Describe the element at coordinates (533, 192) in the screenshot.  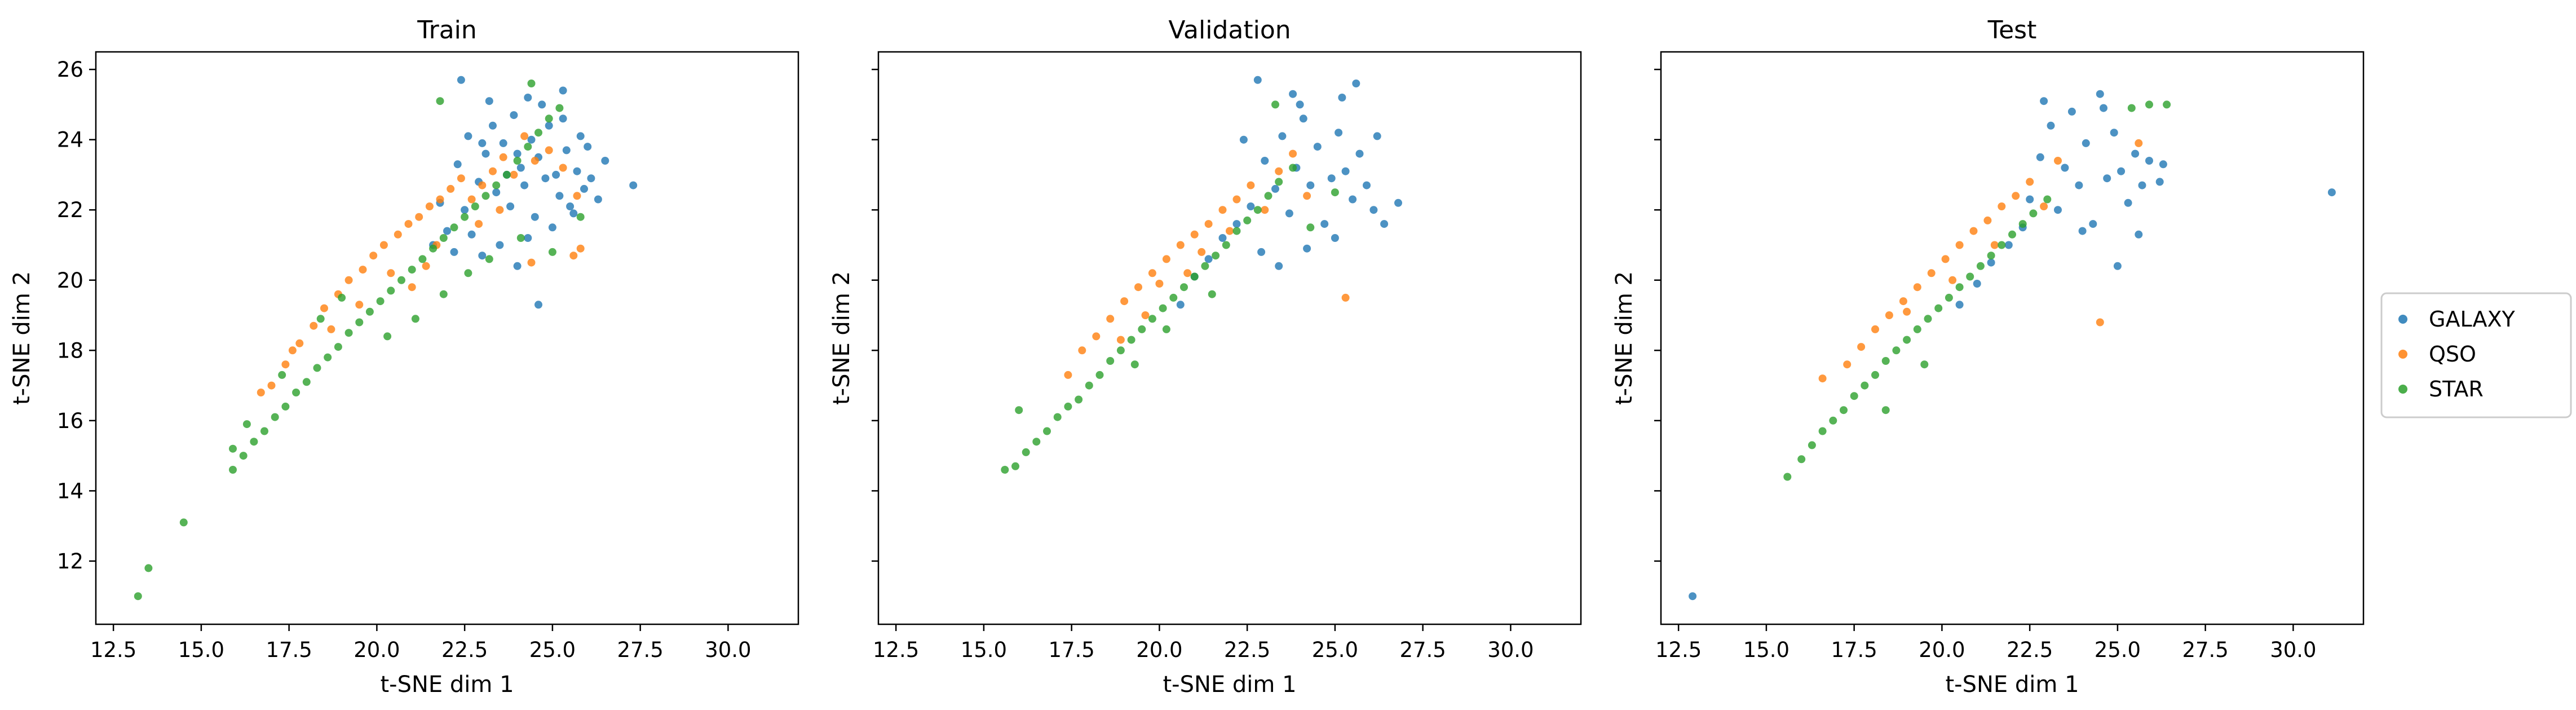
I see `series-galaxy-train` at that location.